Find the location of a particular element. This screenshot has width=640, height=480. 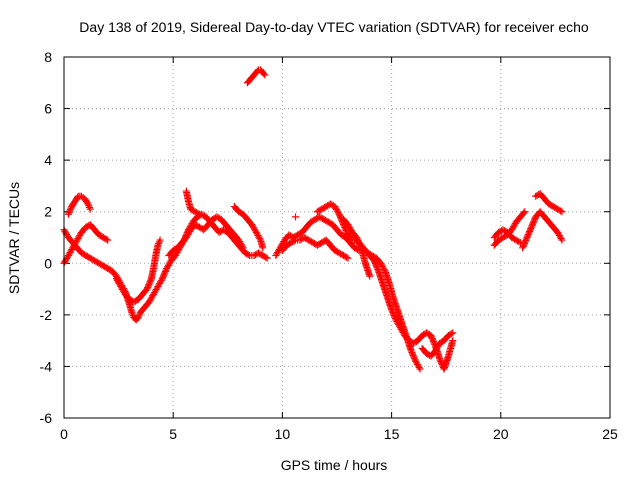

series-arc-m is located at coordinates (437, 344).